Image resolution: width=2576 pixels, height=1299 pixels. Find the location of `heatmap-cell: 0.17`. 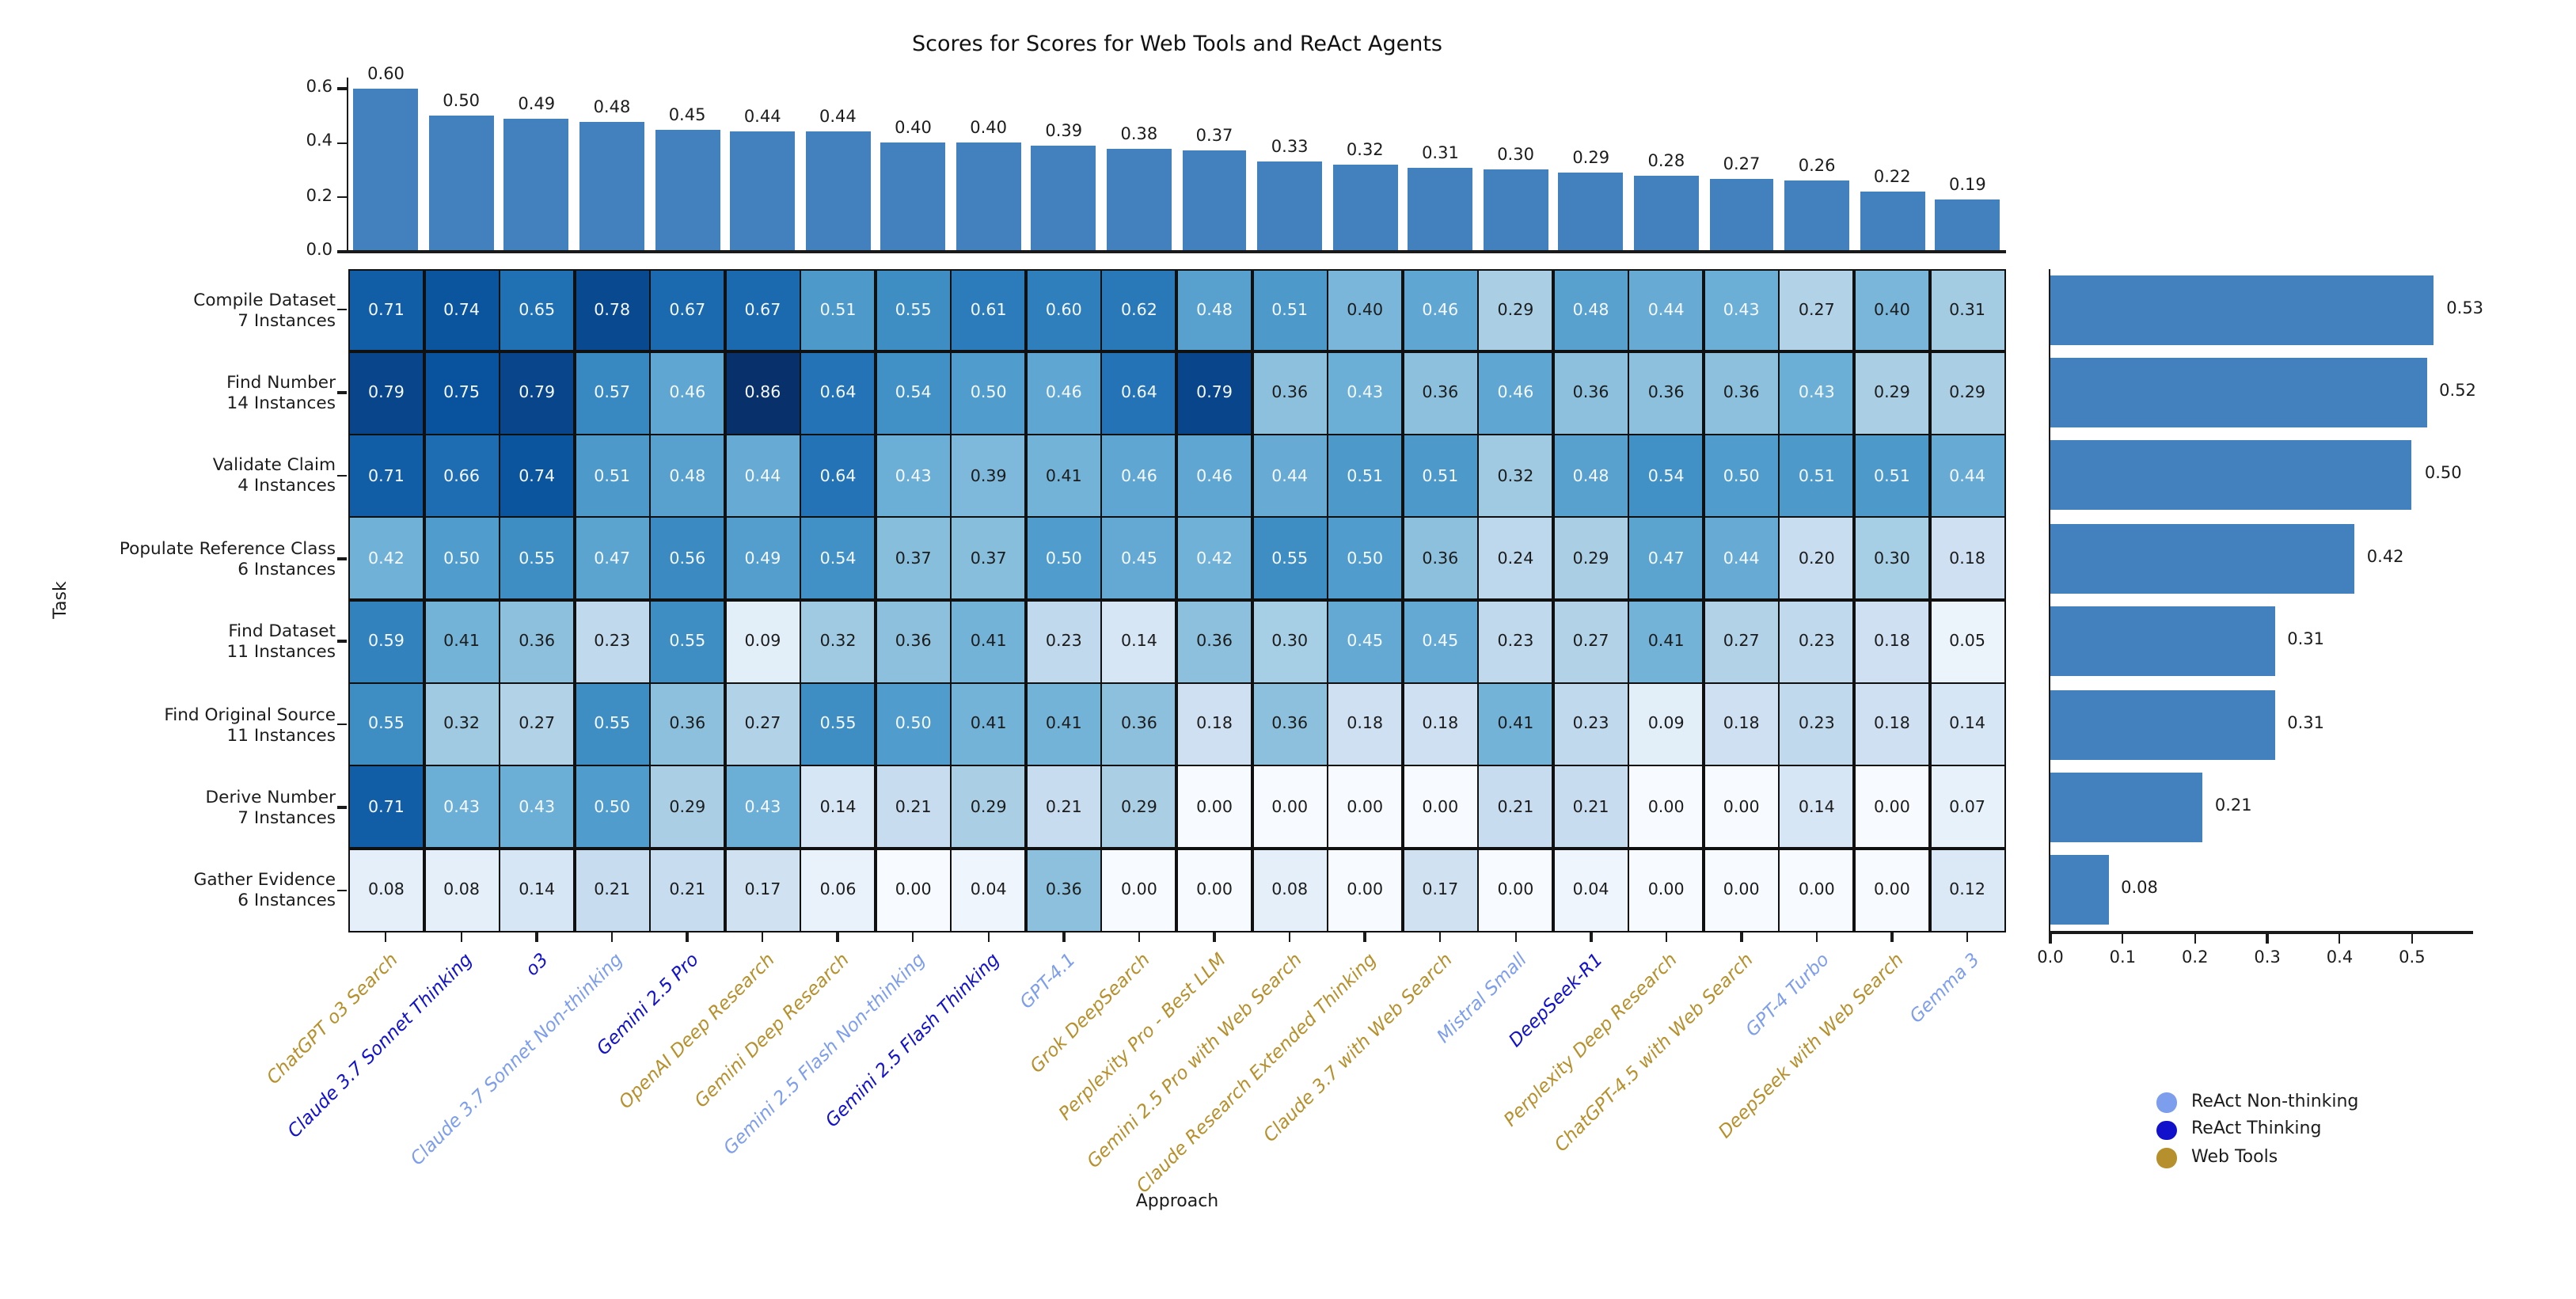

heatmap-cell: 0.17 is located at coordinates (763, 889).